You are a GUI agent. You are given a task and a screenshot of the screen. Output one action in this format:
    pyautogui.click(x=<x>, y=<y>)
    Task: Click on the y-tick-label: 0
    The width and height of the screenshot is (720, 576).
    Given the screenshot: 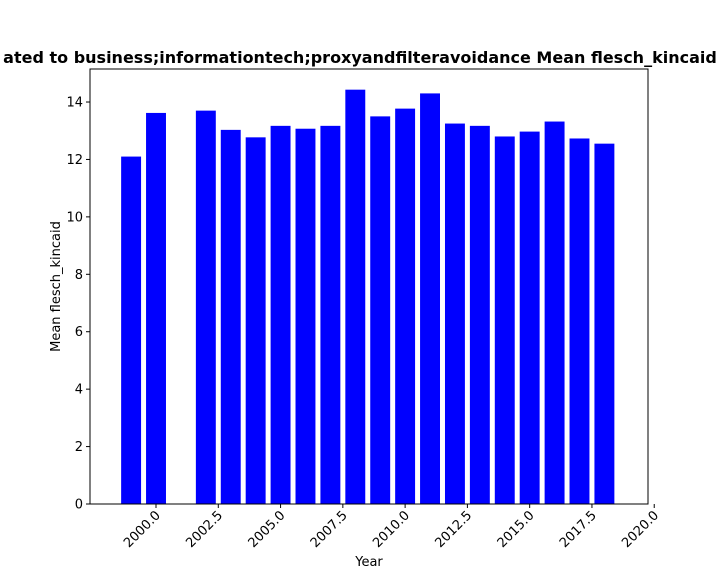 What is the action you would take?
    pyautogui.click(x=79, y=505)
    